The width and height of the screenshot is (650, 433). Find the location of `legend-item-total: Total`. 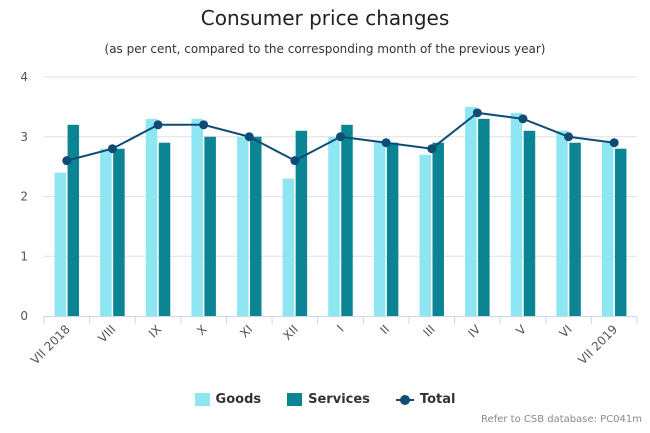

legend-item-total: Total is located at coordinates (425, 399).